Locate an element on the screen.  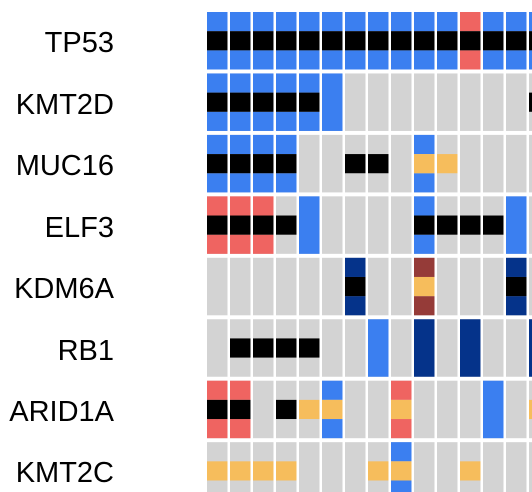
cell-kmt2d-6-full is located at coordinates (332, 102).